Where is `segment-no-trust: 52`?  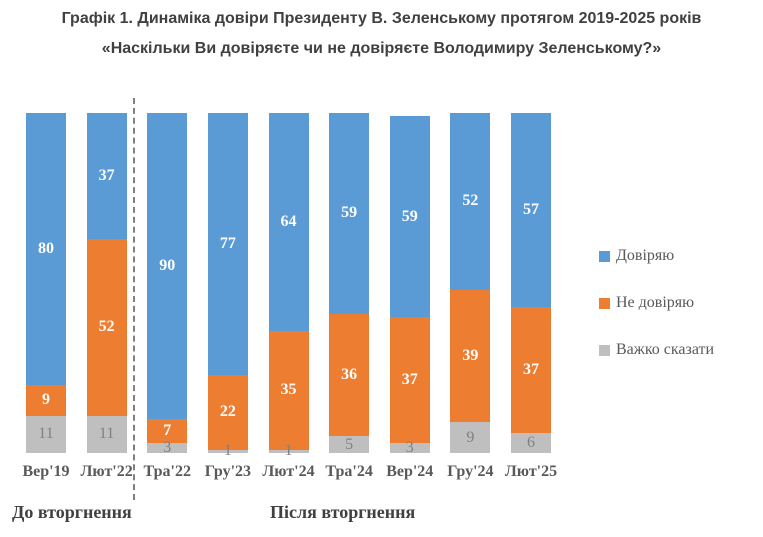 segment-no-trust: 52 is located at coordinates (106, 327).